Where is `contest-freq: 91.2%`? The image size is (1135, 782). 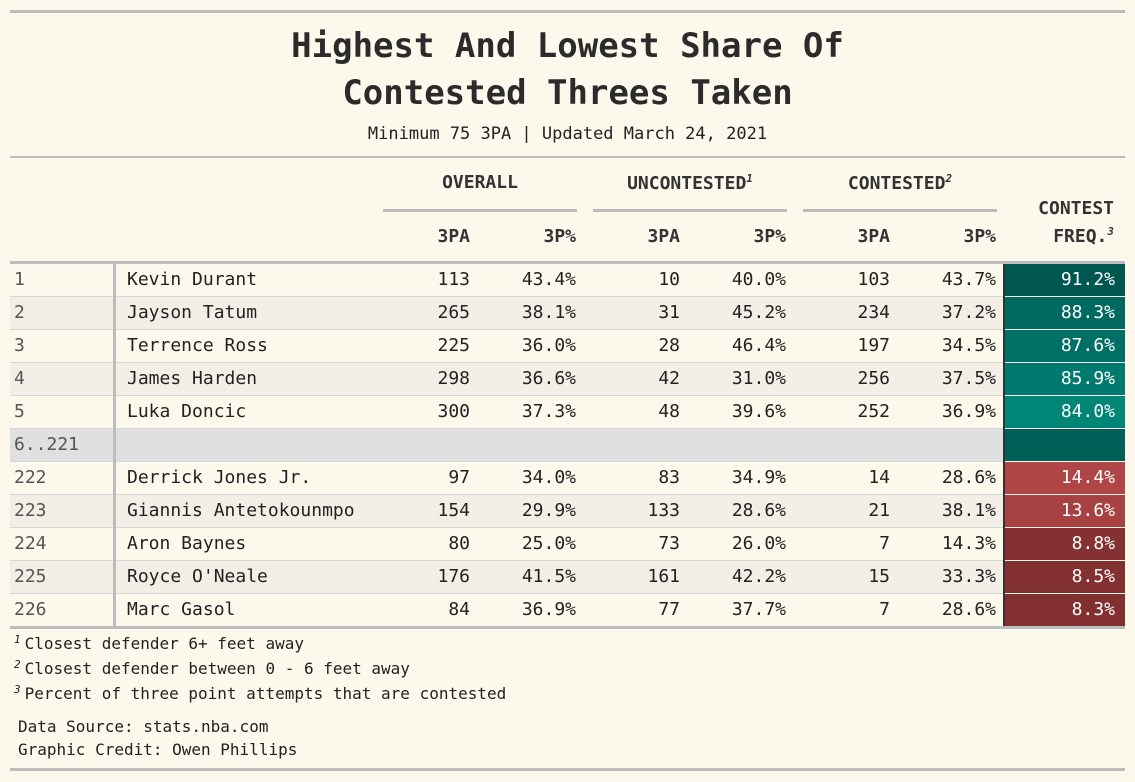
contest-freq: 91.2% is located at coordinates (1087, 279).